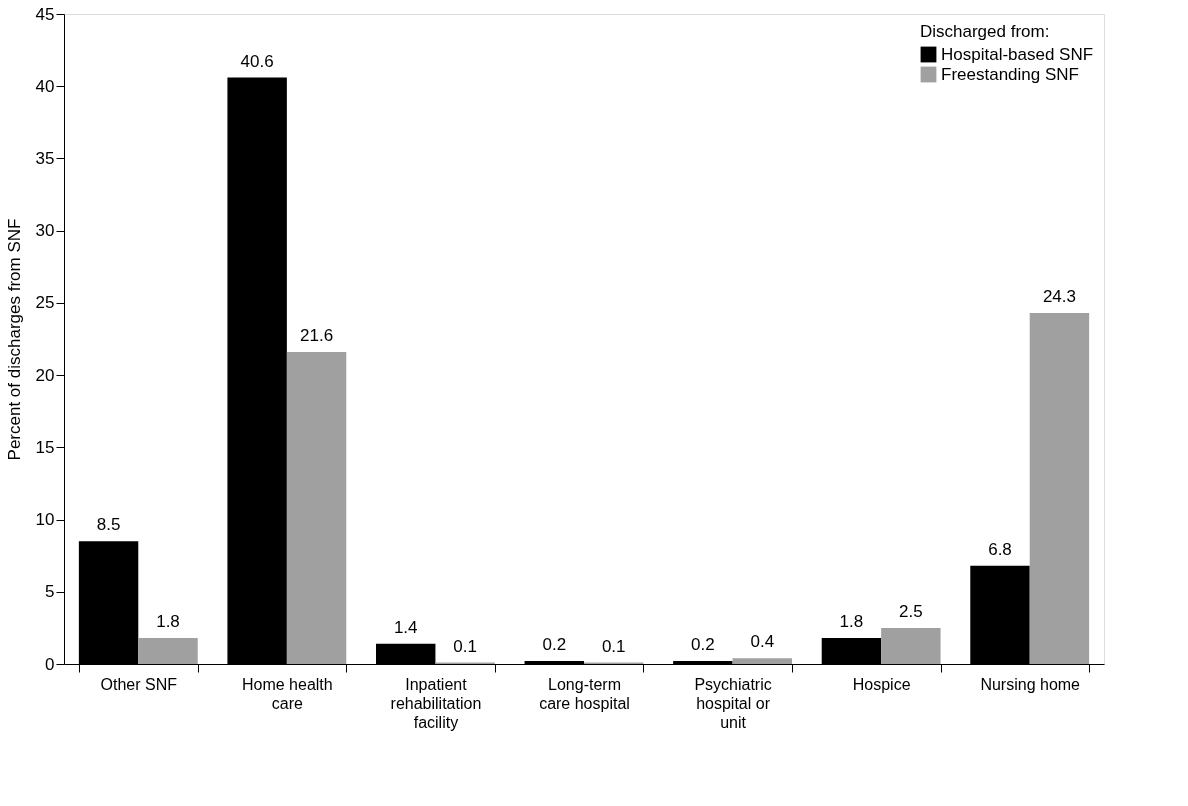  Describe the element at coordinates (45, 86) in the screenshot. I see `y-tick-label: 40` at that location.